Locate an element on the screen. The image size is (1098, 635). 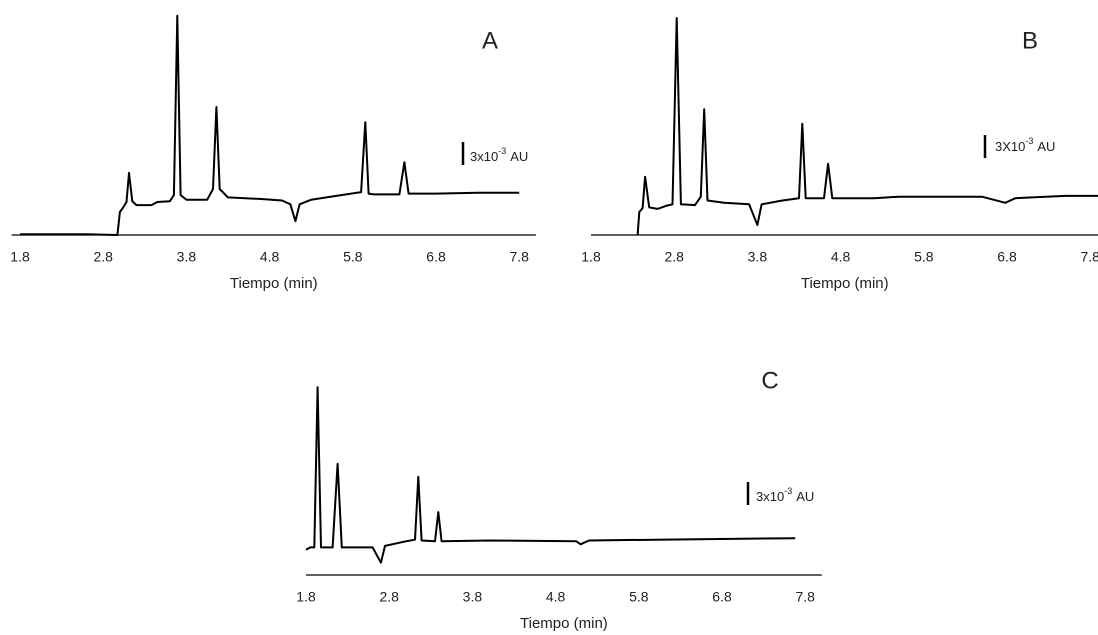
panel-title: A is located at coordinates (490, 40).